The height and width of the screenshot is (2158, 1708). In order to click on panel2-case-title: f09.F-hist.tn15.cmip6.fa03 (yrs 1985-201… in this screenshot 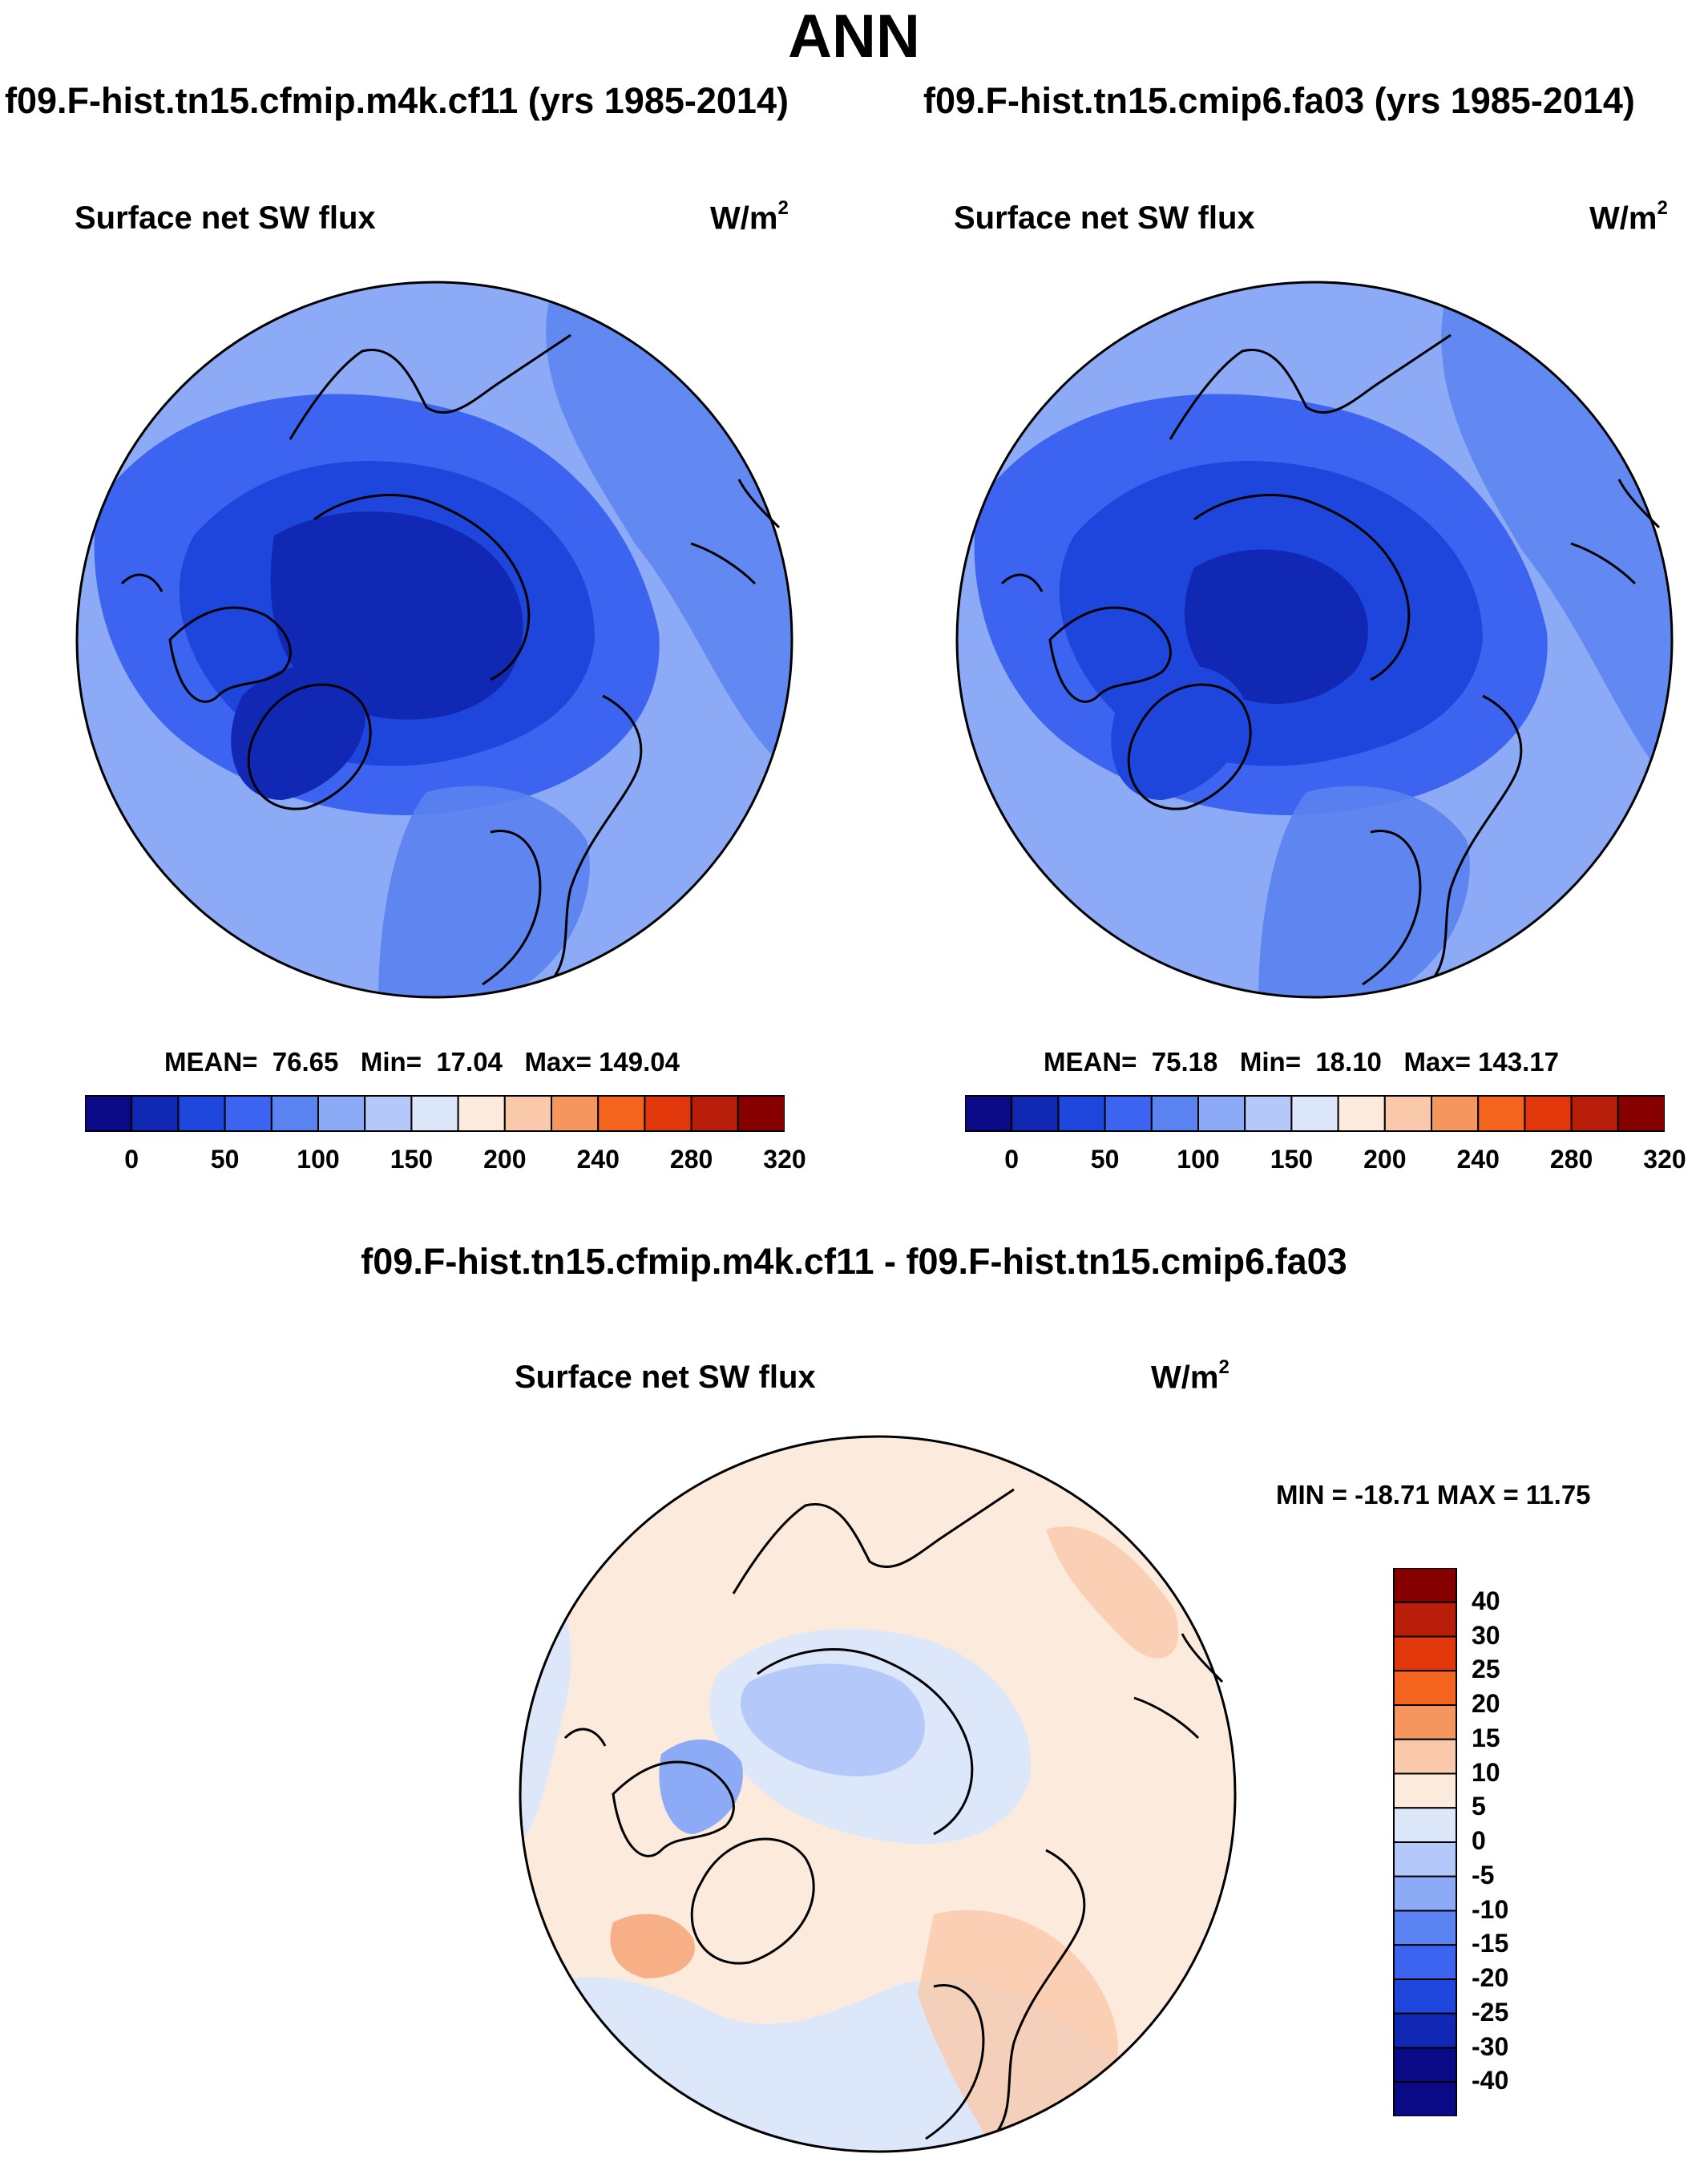, I will do `click(1279, 100)`.